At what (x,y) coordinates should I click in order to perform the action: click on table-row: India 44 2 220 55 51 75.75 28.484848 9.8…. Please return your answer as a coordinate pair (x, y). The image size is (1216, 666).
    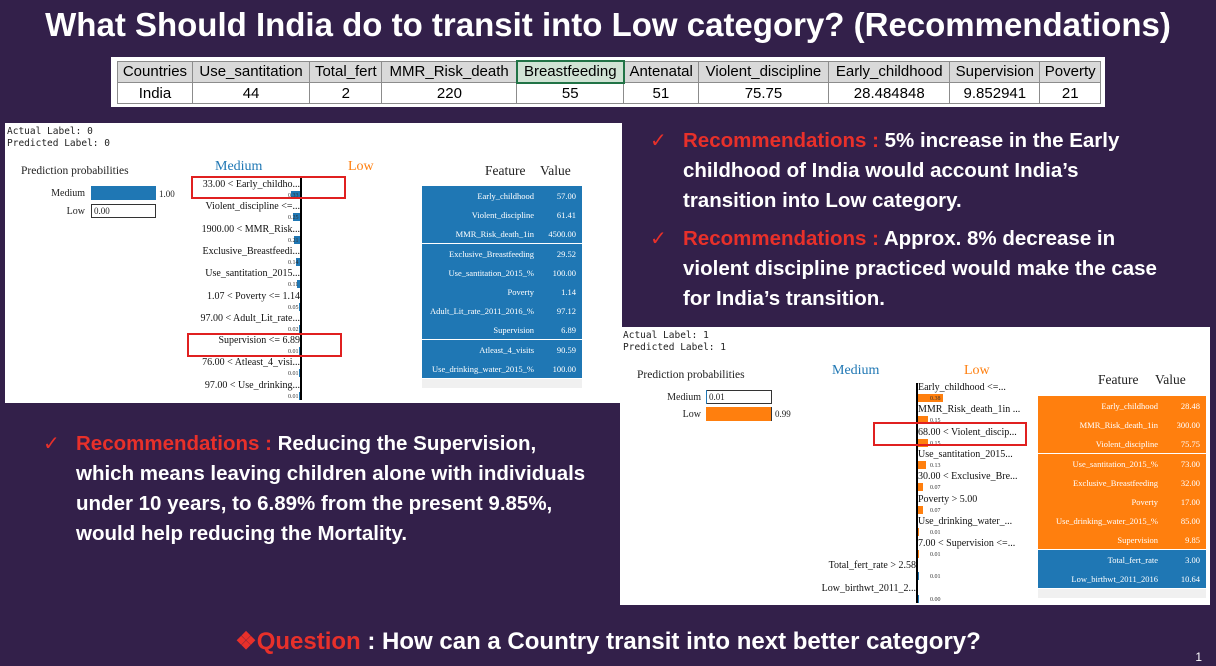
    Looking at the image, I should click on (609, 93).